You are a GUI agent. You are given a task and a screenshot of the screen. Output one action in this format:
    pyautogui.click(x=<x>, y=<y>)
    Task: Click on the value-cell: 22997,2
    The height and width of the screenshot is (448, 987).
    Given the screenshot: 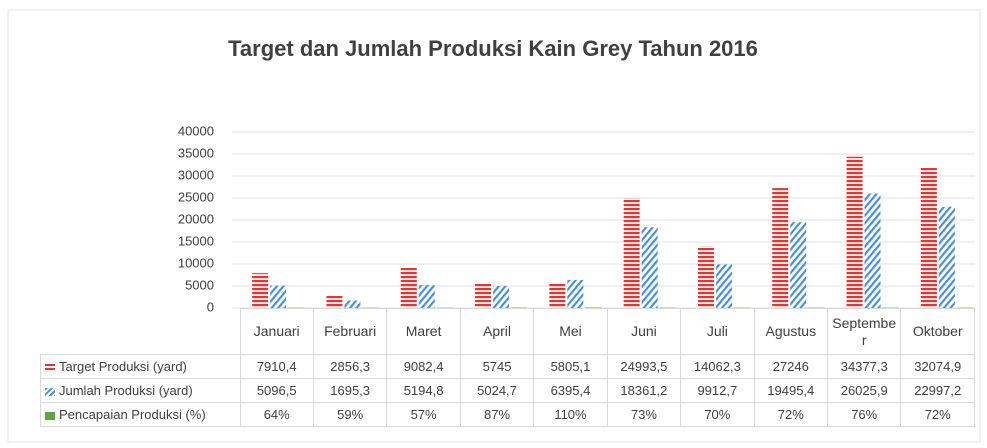 What is the action you would take?
    pyautogui.click(x=937, y=390)
    